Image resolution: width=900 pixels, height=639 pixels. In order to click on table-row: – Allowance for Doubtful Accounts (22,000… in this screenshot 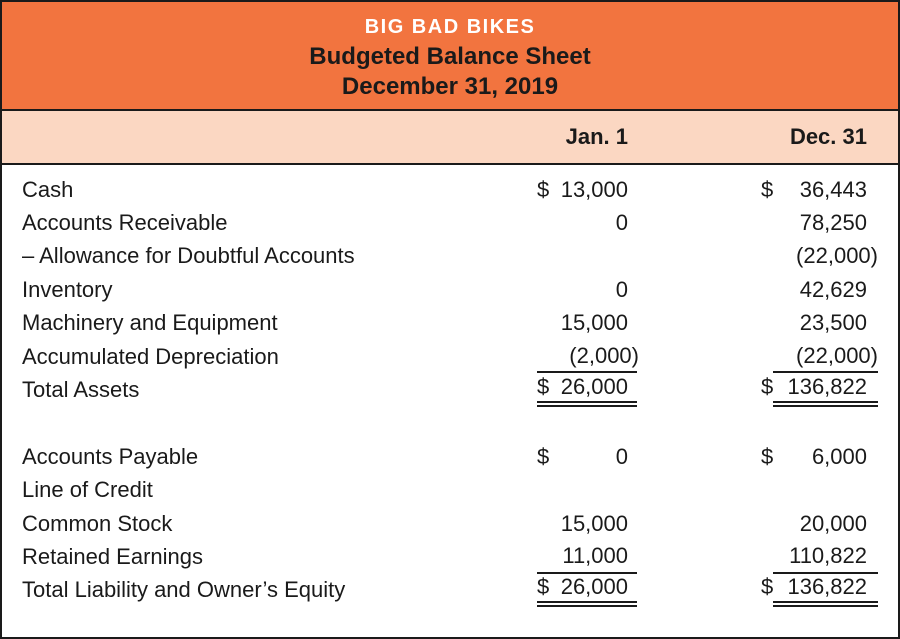, I will do `click(450, 256)`.